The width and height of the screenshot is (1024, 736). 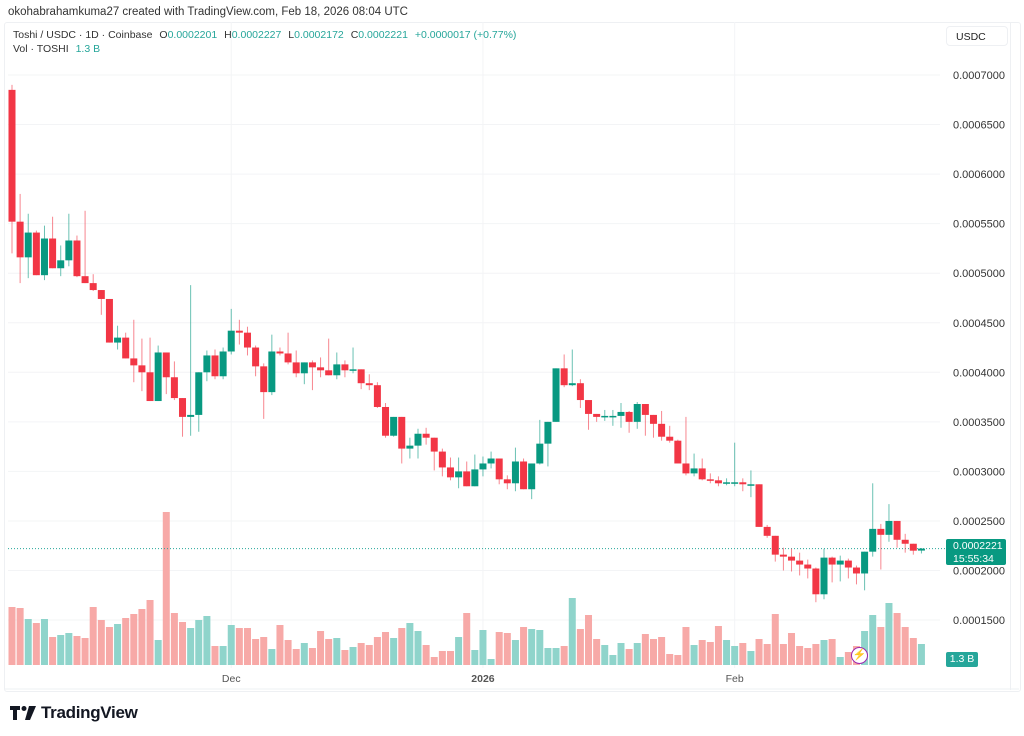 I want to click on last-price-tag: 0.0002221 15:55:34, so click(x=976, y=552).